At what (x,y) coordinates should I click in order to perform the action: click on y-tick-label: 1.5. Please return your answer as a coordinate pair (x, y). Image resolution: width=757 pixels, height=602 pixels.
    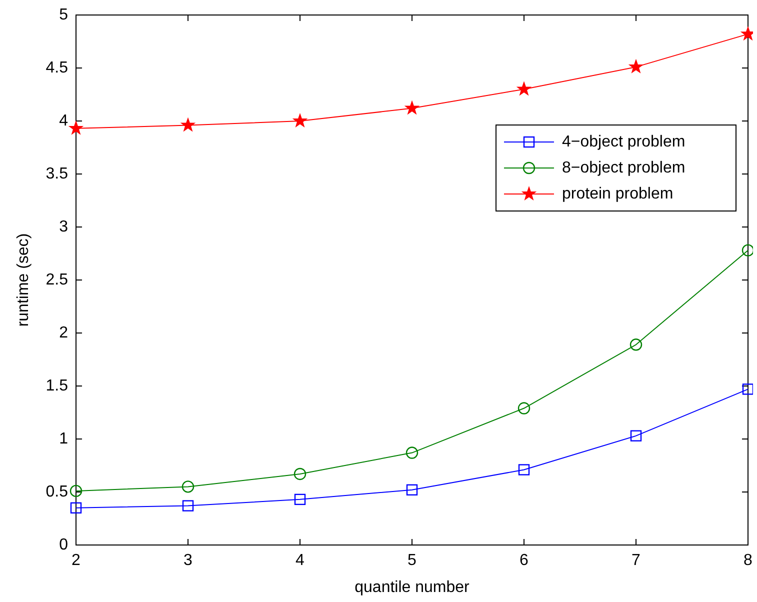
    Looking at the image, I should click on (57, 386).